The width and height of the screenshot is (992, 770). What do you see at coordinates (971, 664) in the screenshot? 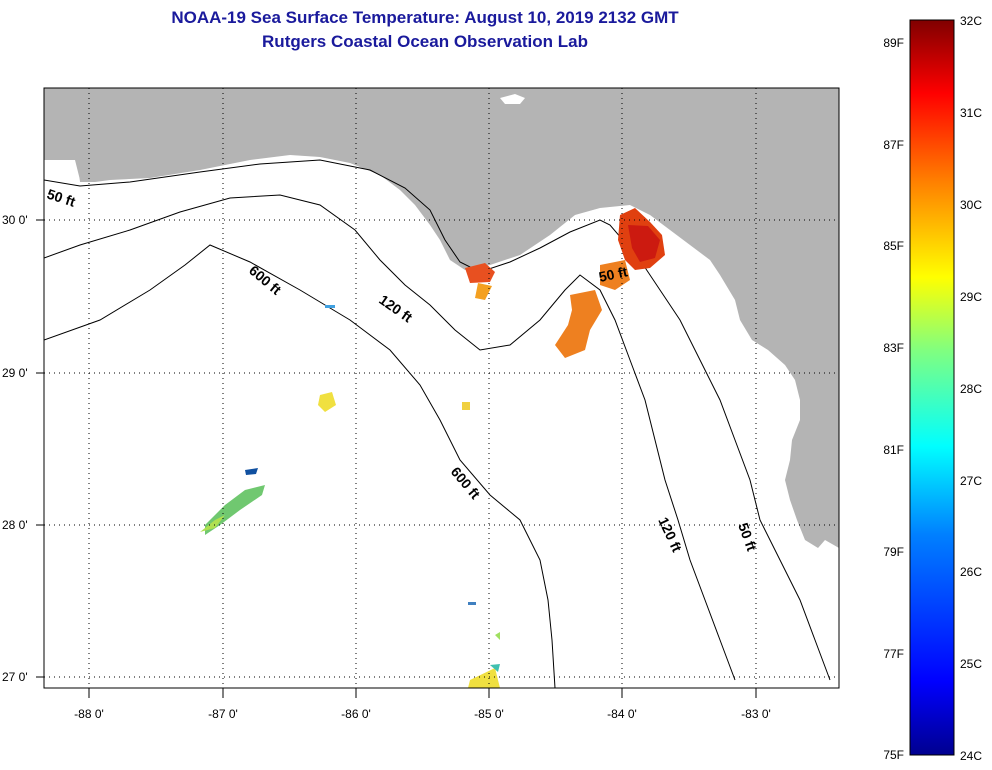
I see `scale-label-c: 25C` at bounding box center [971, 664].